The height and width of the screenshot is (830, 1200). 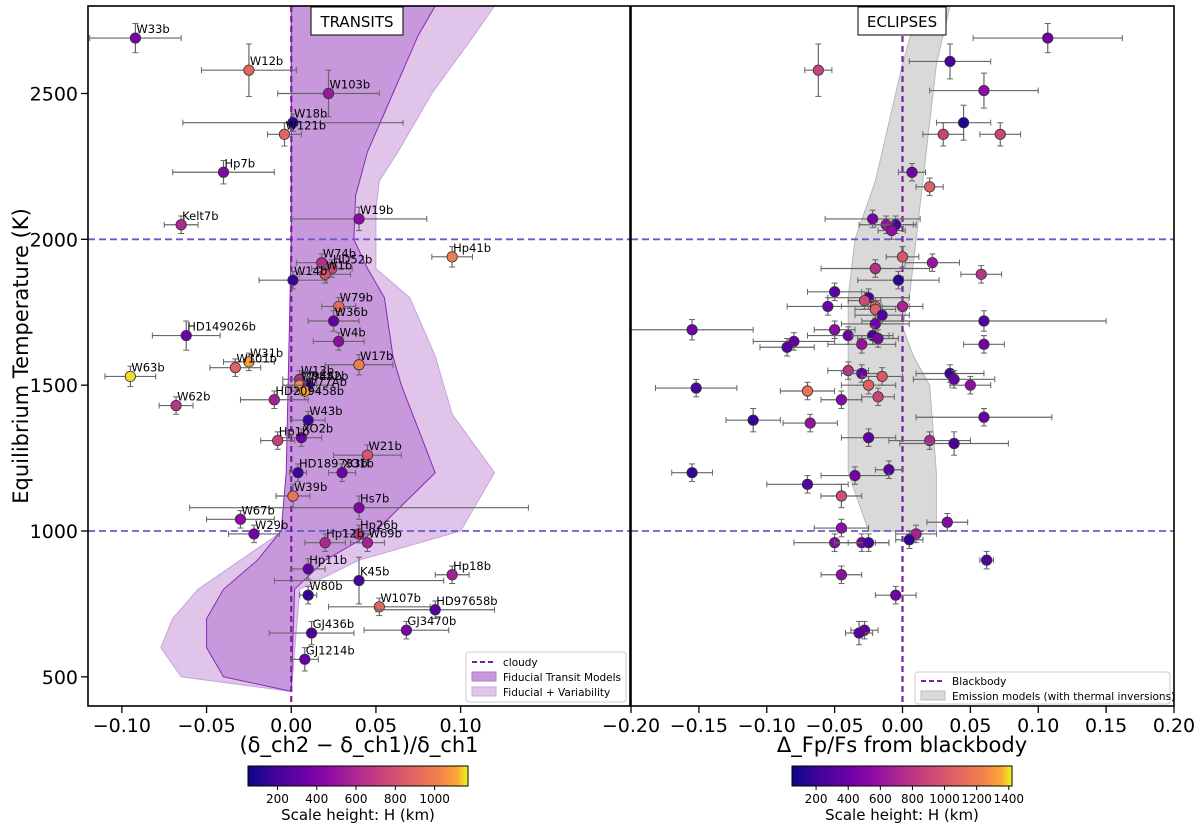 I want to click on colorbar-tick-label: 1000, so click(x=944, y=799).